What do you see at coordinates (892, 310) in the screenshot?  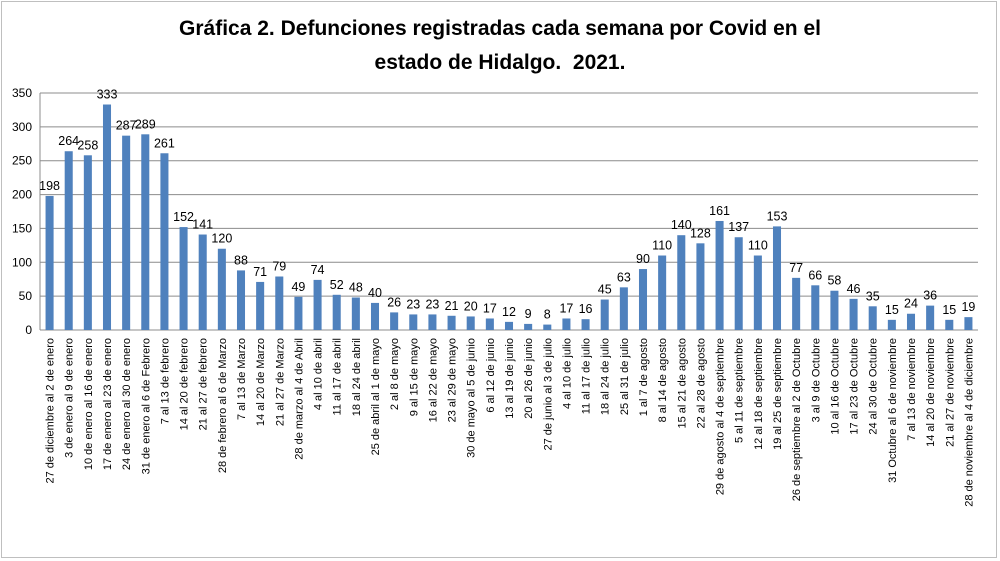 I see `data-label: 15` at bounding box center [892, 310].